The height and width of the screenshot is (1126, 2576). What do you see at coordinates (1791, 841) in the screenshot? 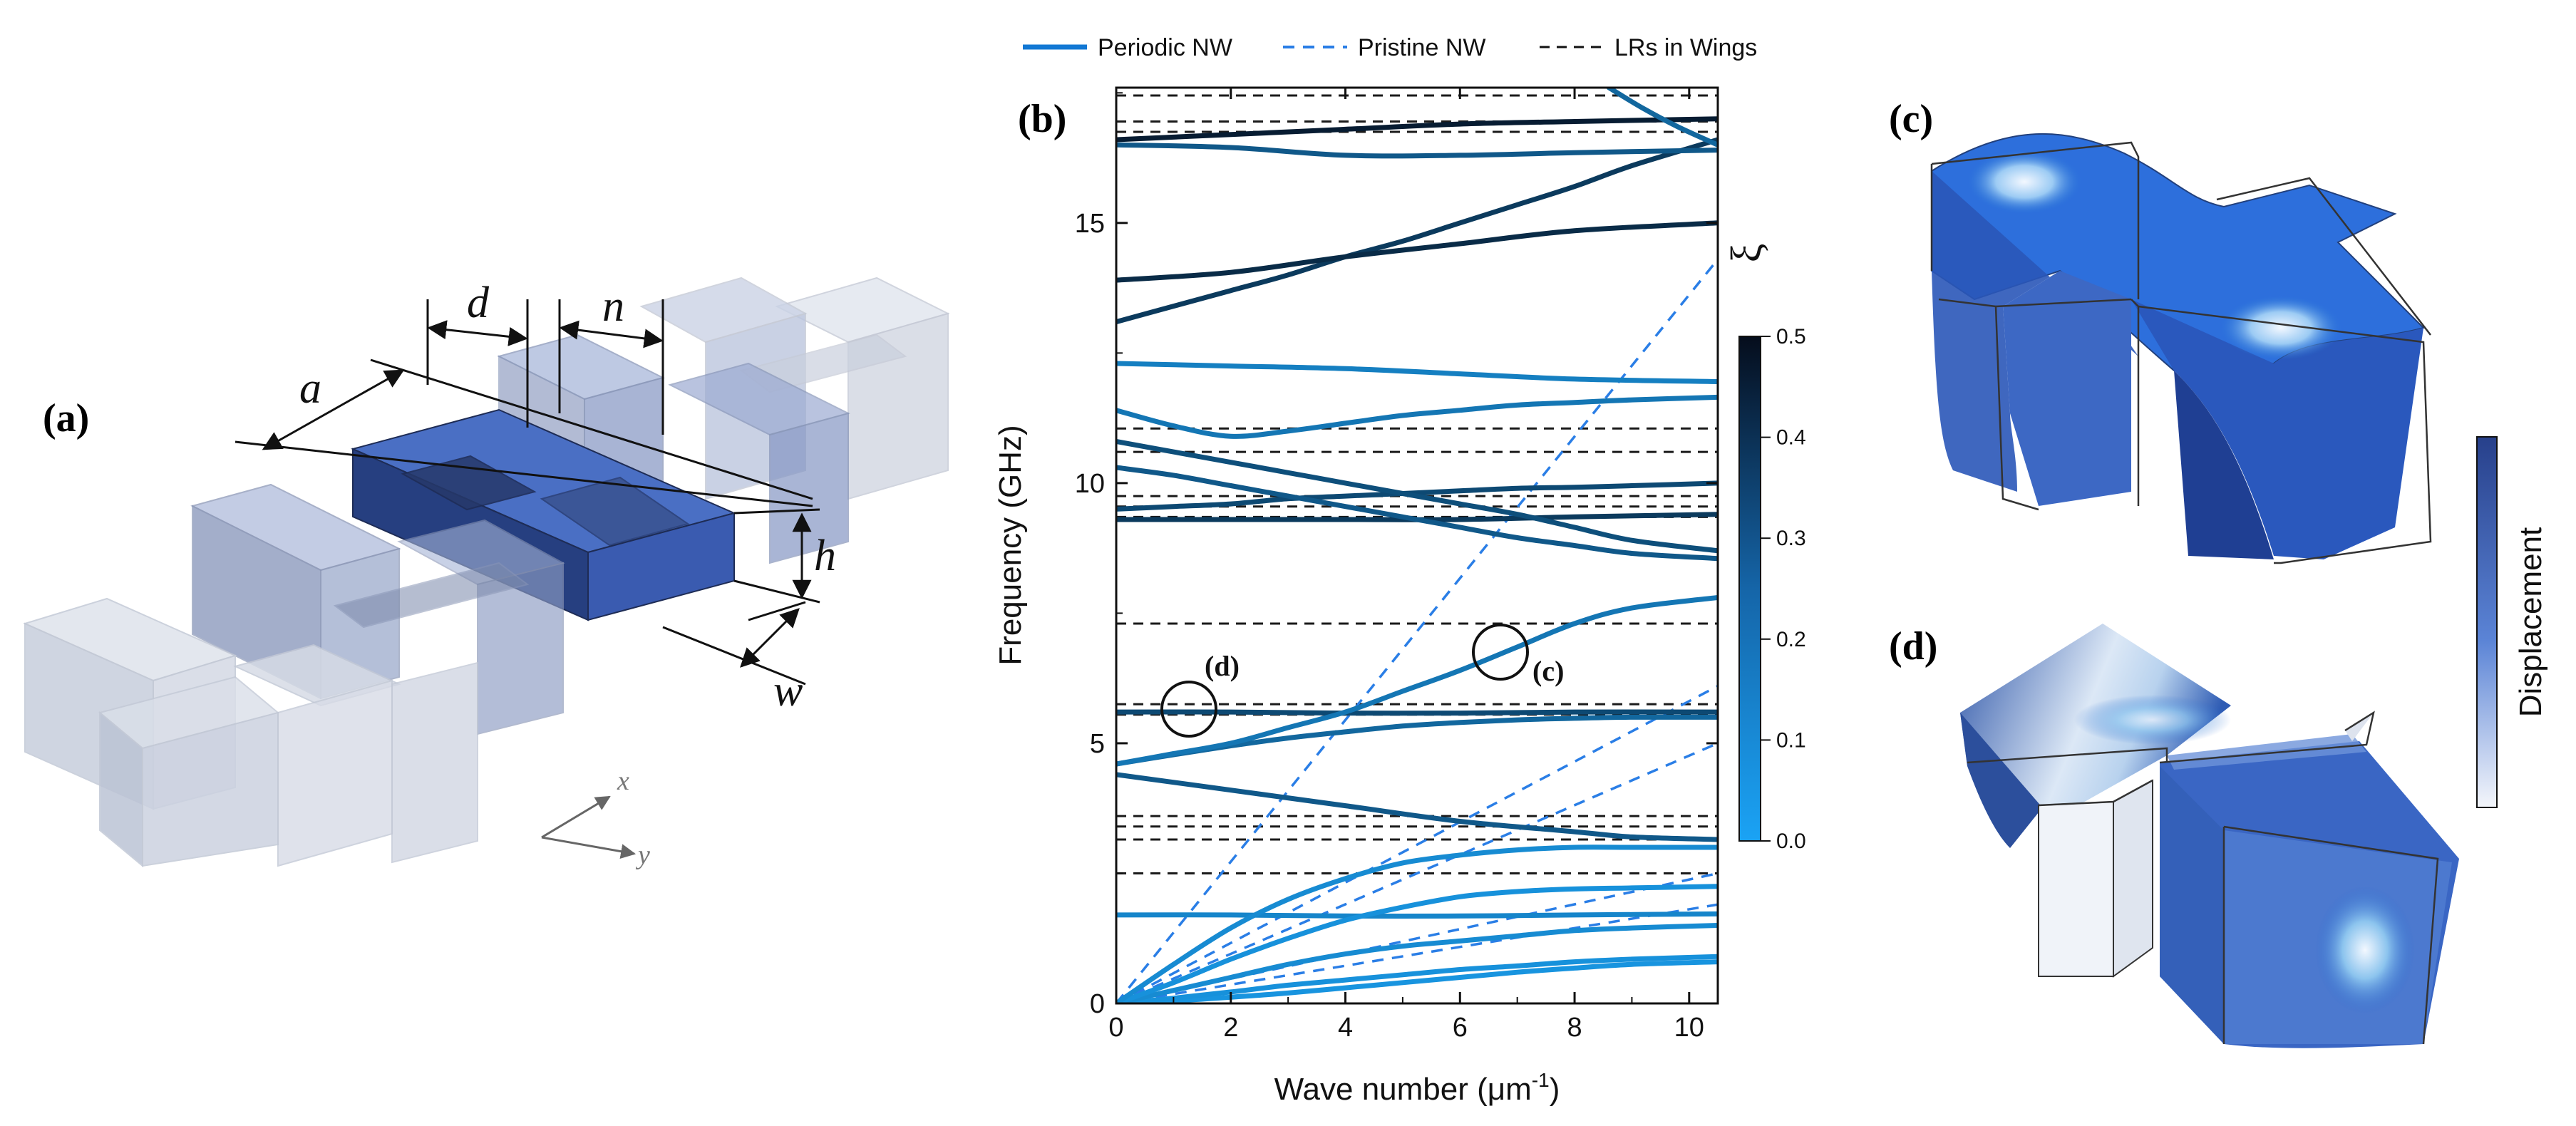
I see `xi-tick-label-0: 0.0` at bounding box center [1791, 841].